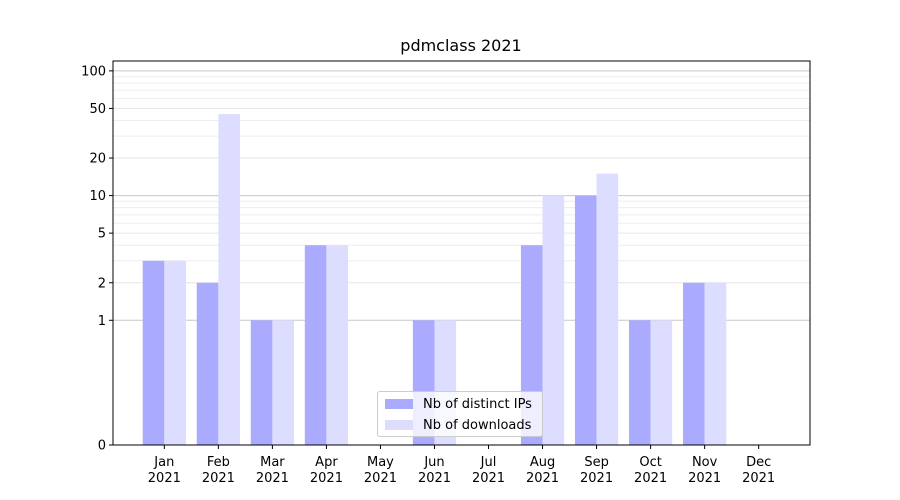 The width and height of the screenshot is (900, 500). Describe the element at coordinates (542, 470) in the screenshot. I see `x-tick-label: Aug 2021` at that location.